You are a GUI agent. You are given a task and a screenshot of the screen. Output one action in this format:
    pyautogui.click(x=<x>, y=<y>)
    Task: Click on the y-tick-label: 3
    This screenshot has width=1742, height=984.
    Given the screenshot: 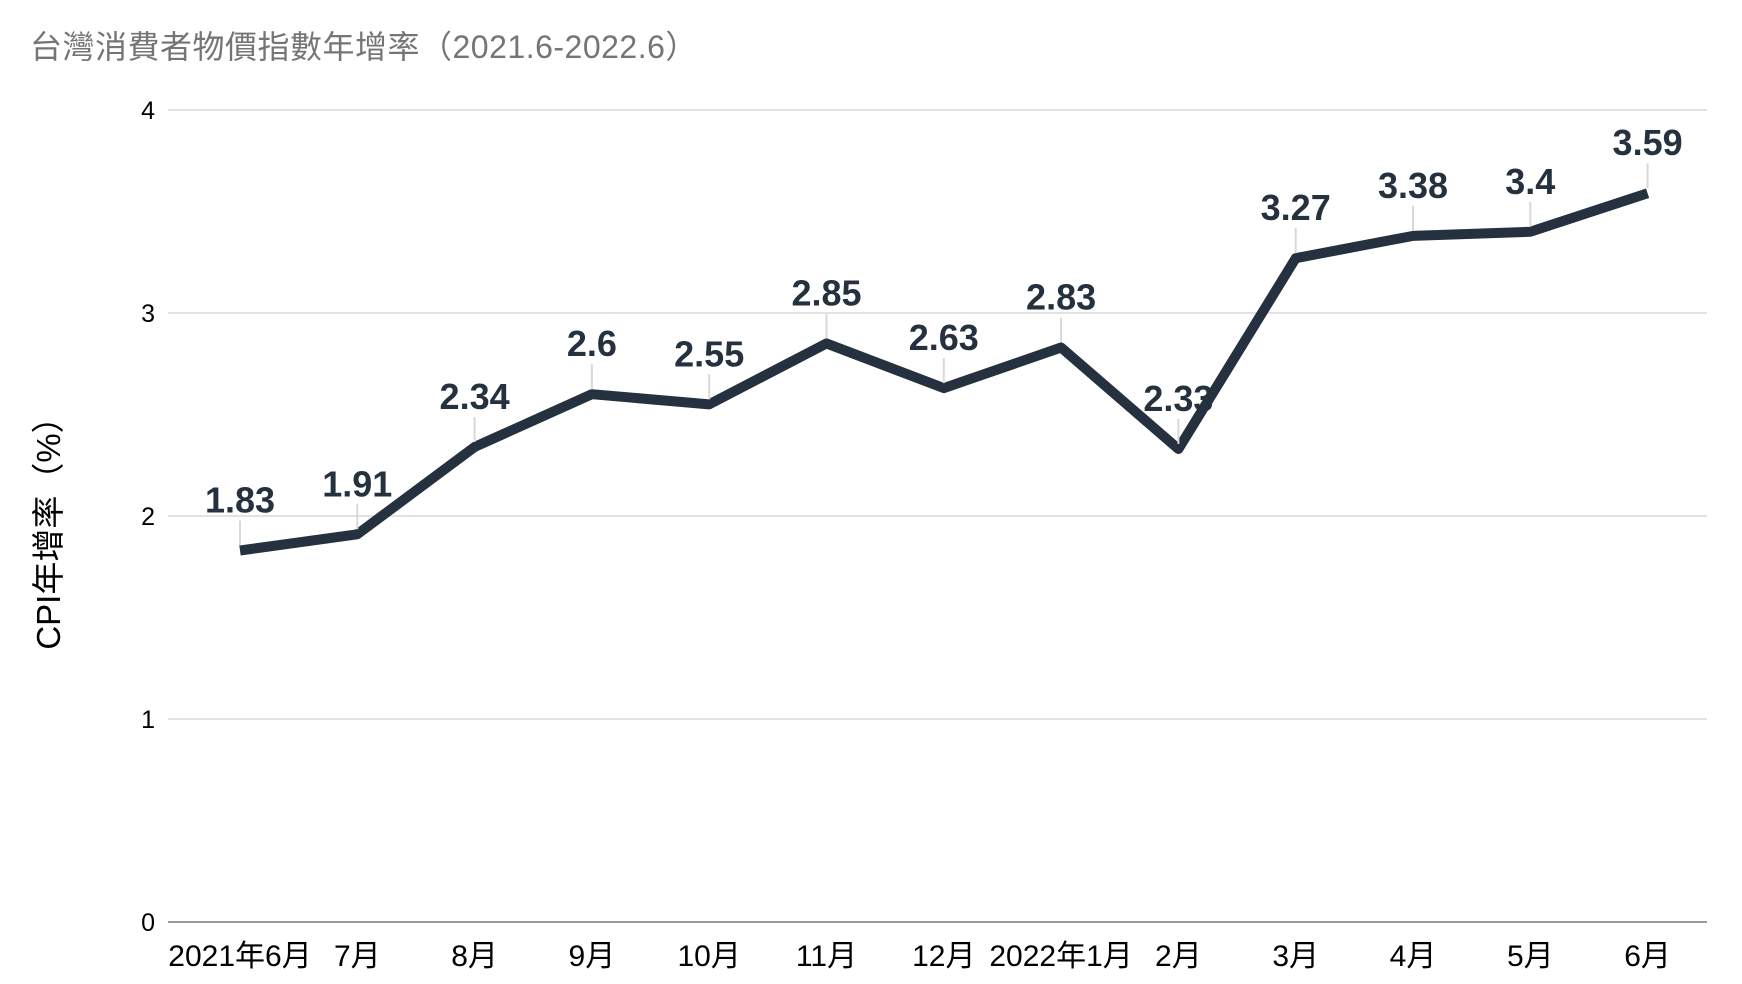 What is the action you would take?
    pyautogui.click(x=148, y=314)
    